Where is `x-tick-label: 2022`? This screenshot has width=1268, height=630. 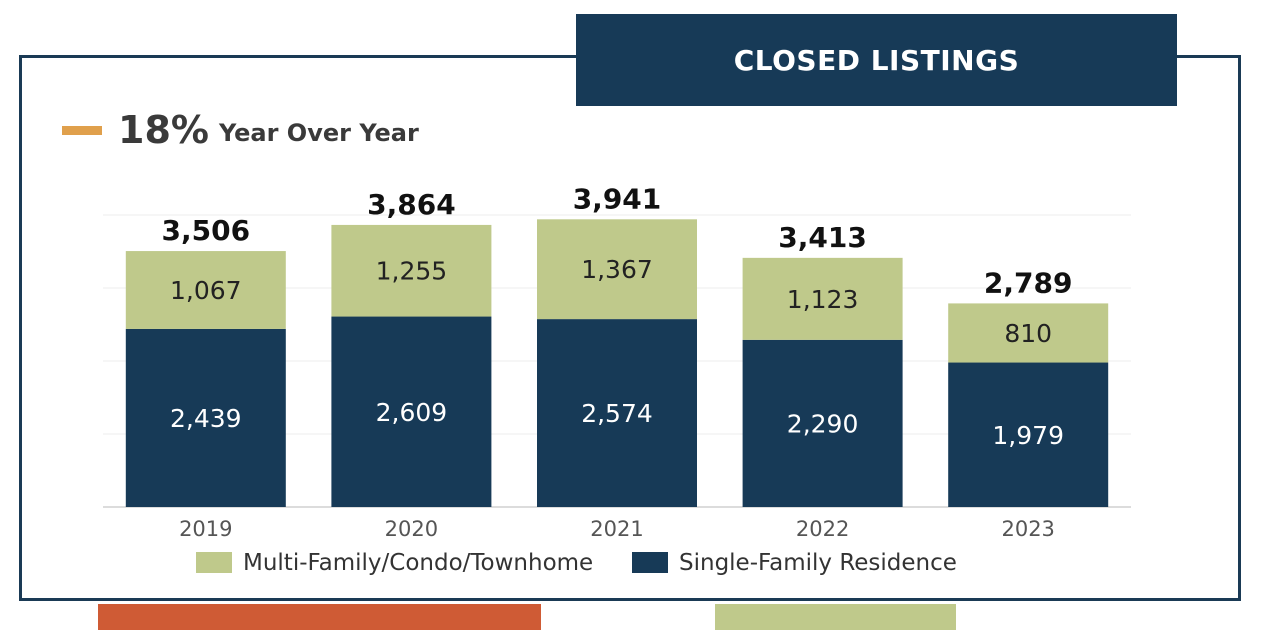
x-tick-label: 2022 is located at coordinates (822, 529).